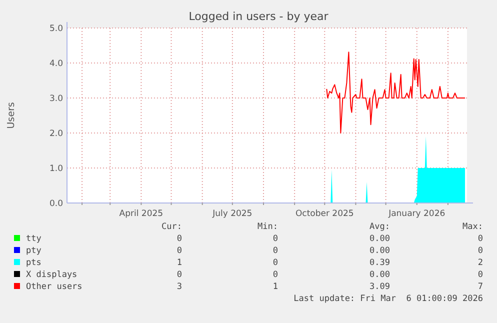 The width and height of the screenshot is (497, 323). Describe the element at coordinates (388, 299) in the screenshot. I see `text: Last update: Fri Mar 6 01:00:09 2026` at that location.